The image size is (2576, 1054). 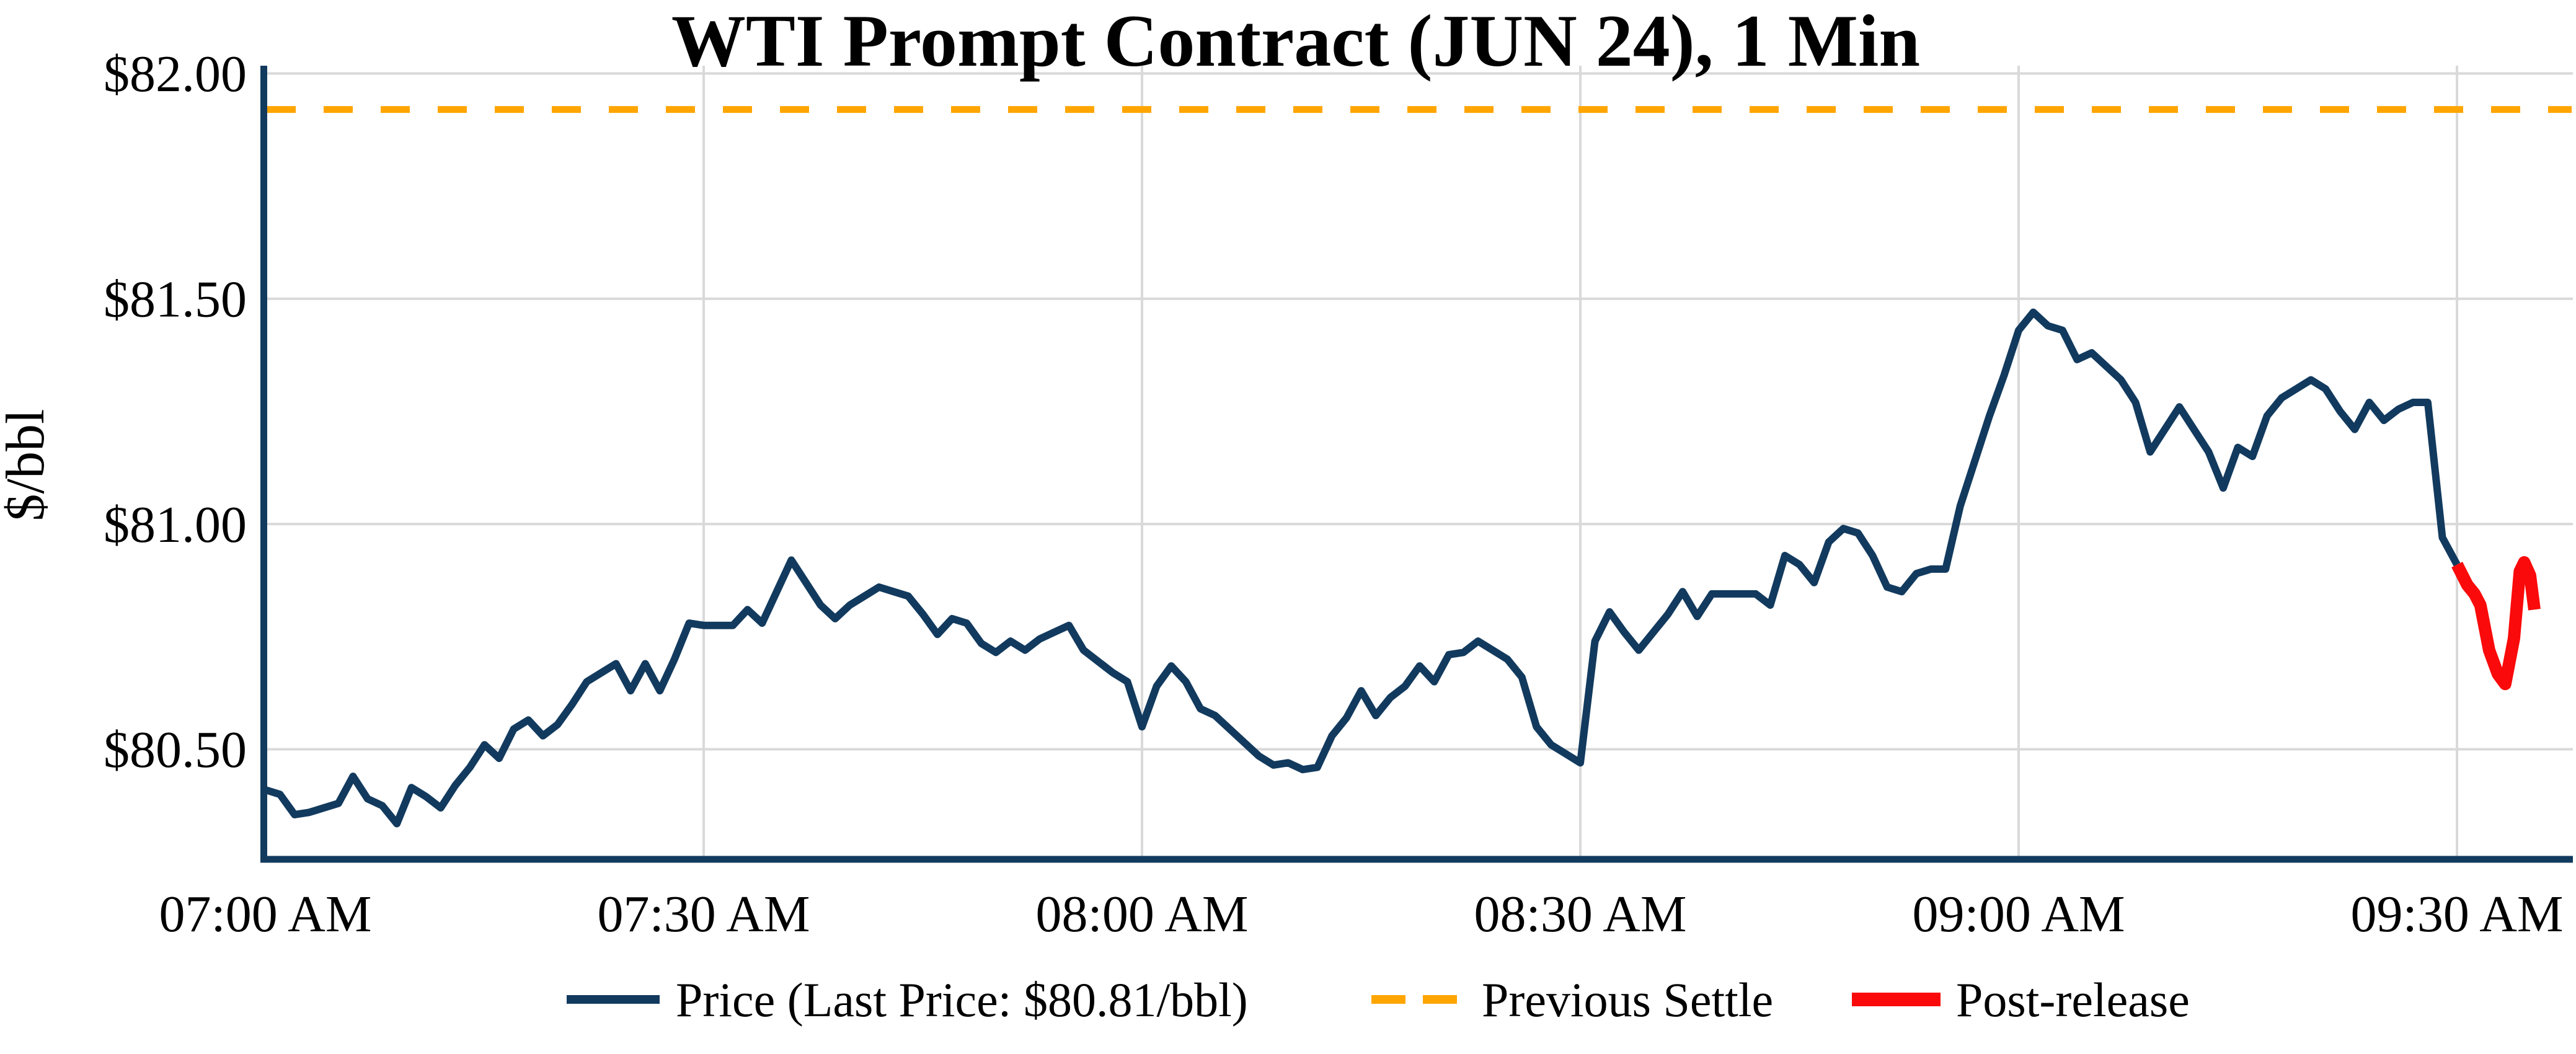 What do you see at coordinates (175, 299) in the screenshot?
I see `y-tick-label-81.50: $81.50` at bounding box center [175, 299].